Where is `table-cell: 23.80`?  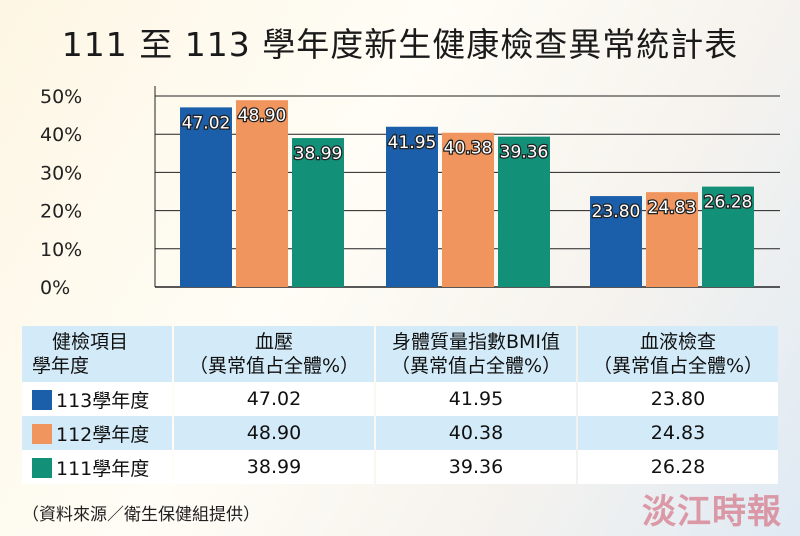
table-cell: 23.80 is located at coordinates (678, 399).